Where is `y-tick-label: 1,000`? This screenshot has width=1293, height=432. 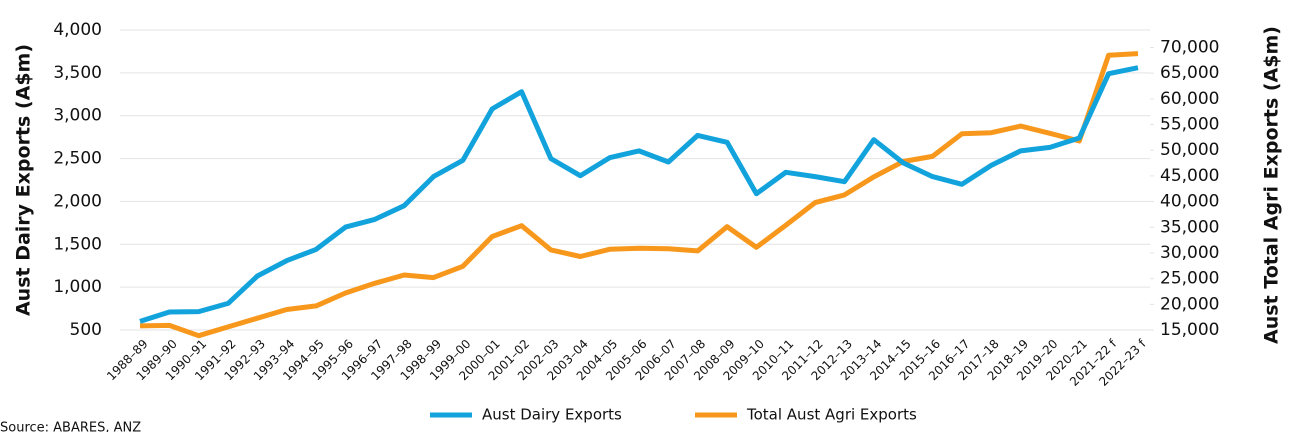 y-tick-label: 1,000 is located at coordinates (77, 287).